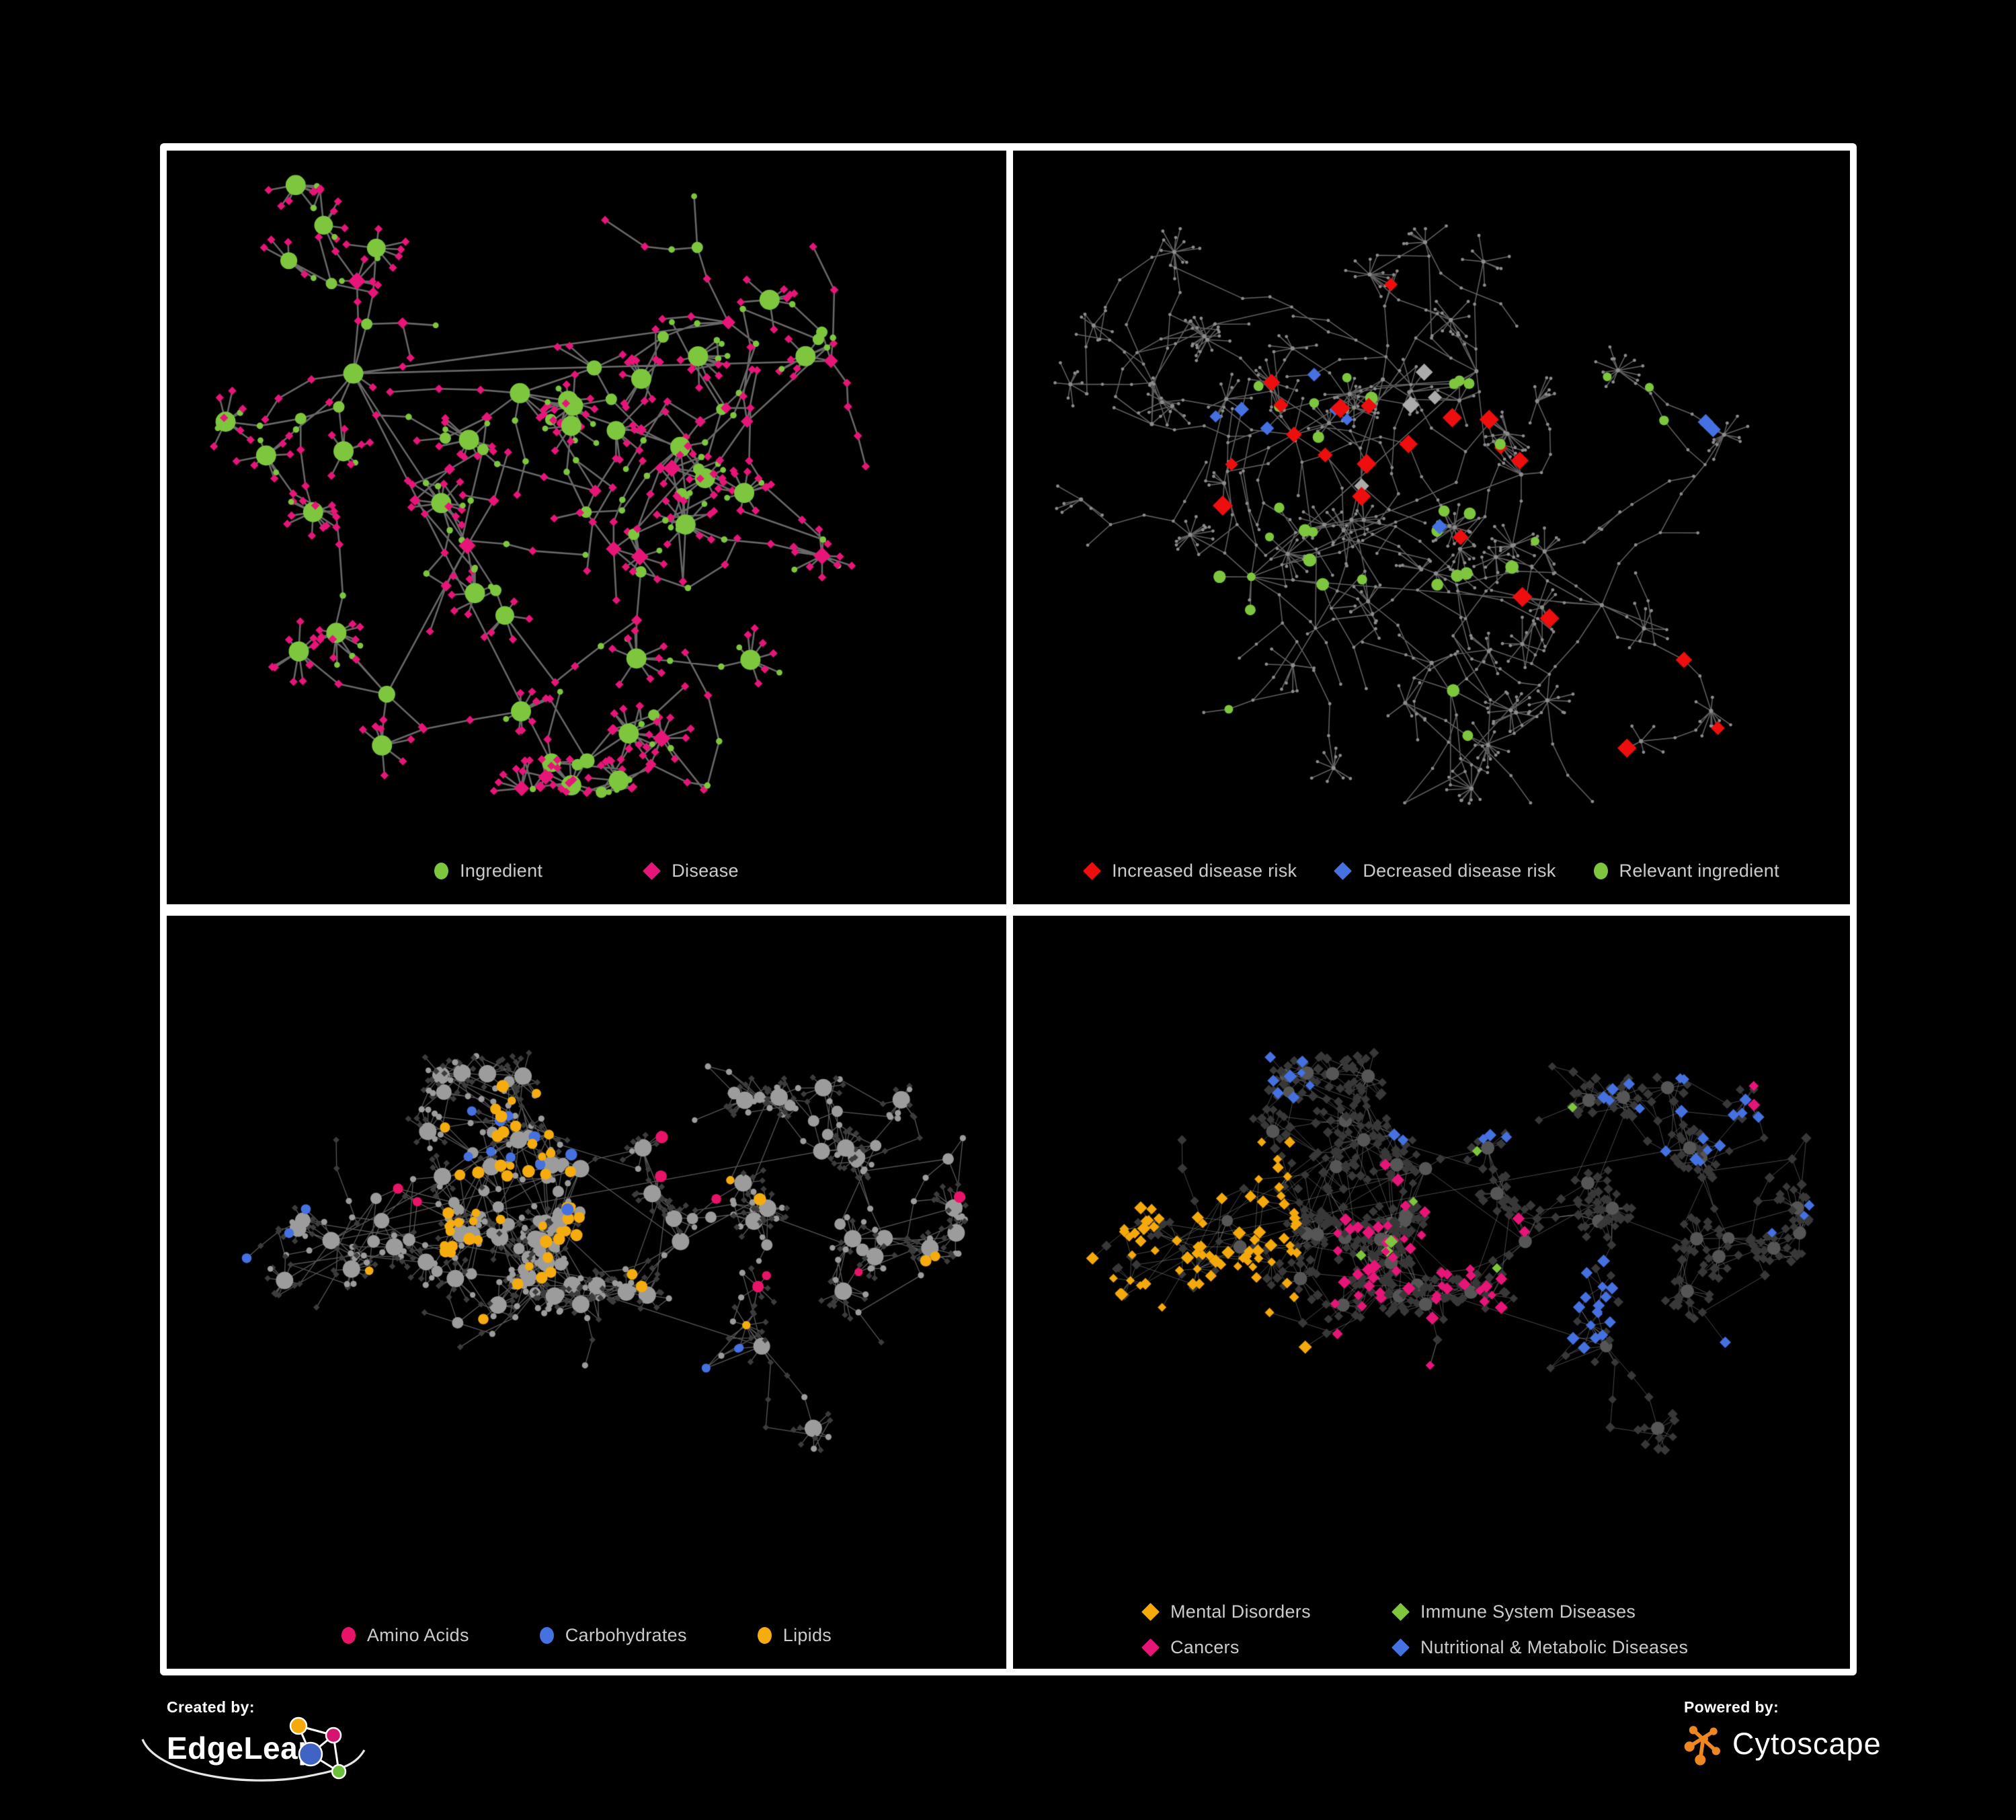 Image resolution: width=2016 pixels, height=1820 pixels. What do you see at coordinates (417, 1635) in the screenshot?
I see `legend-label: Amino Acids` at bounding box center [417, 1635].